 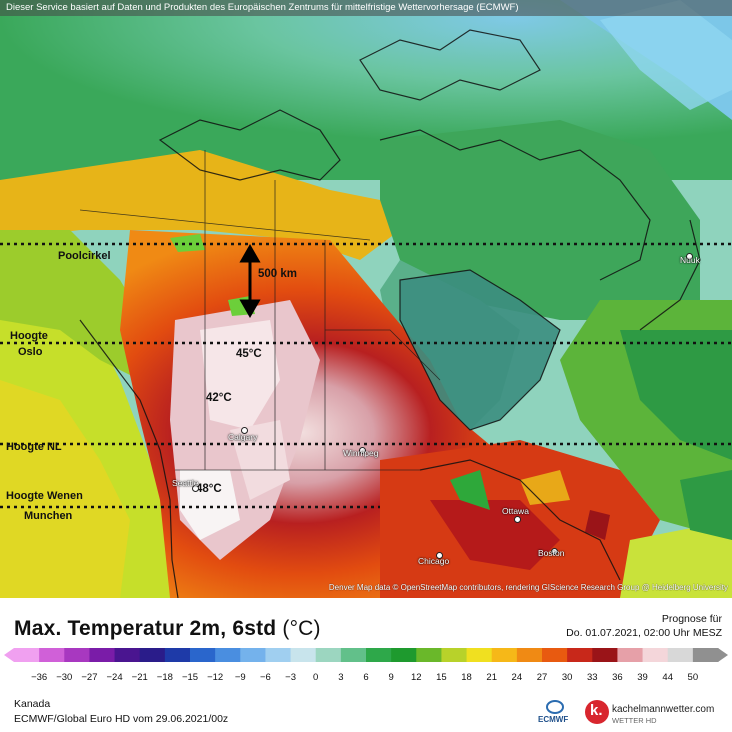 What do you see at coordinates (434, 561) in the screenshot?
I see `city-chicago: Chicago` at bounding box center [434, 561].